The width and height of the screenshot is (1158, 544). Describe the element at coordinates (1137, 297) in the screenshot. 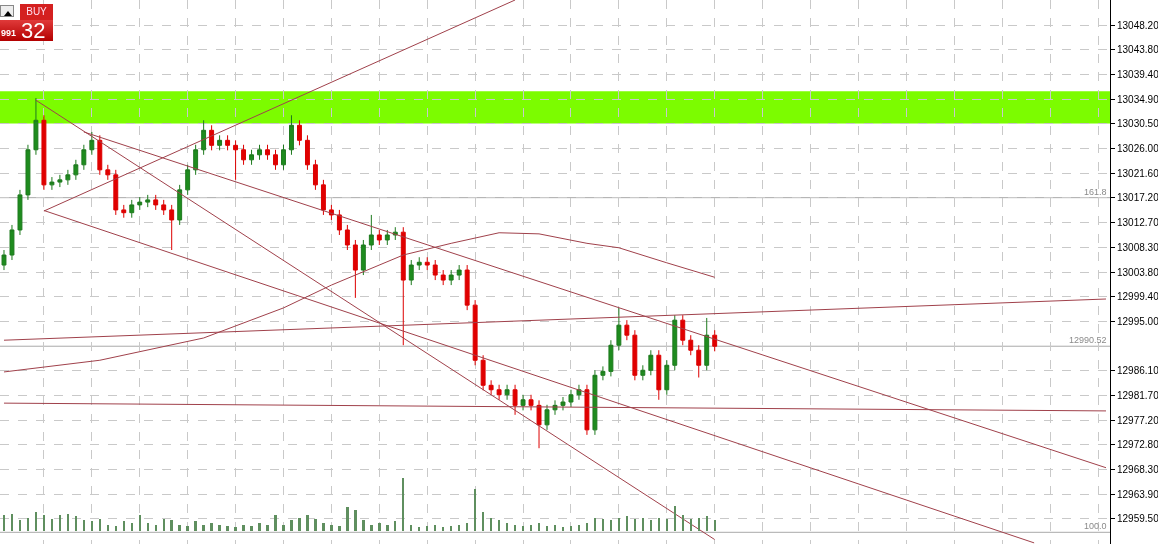

I see `y-tick-label: 12999.40` at that location.